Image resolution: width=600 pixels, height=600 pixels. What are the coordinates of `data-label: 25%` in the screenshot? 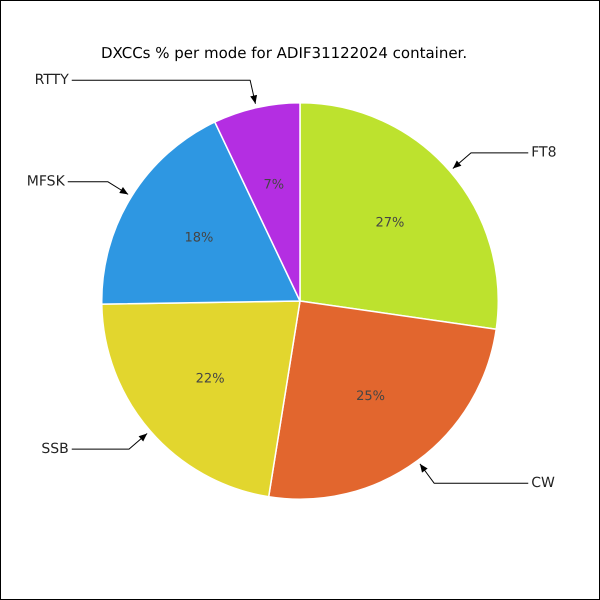 It's located at (370, 396).